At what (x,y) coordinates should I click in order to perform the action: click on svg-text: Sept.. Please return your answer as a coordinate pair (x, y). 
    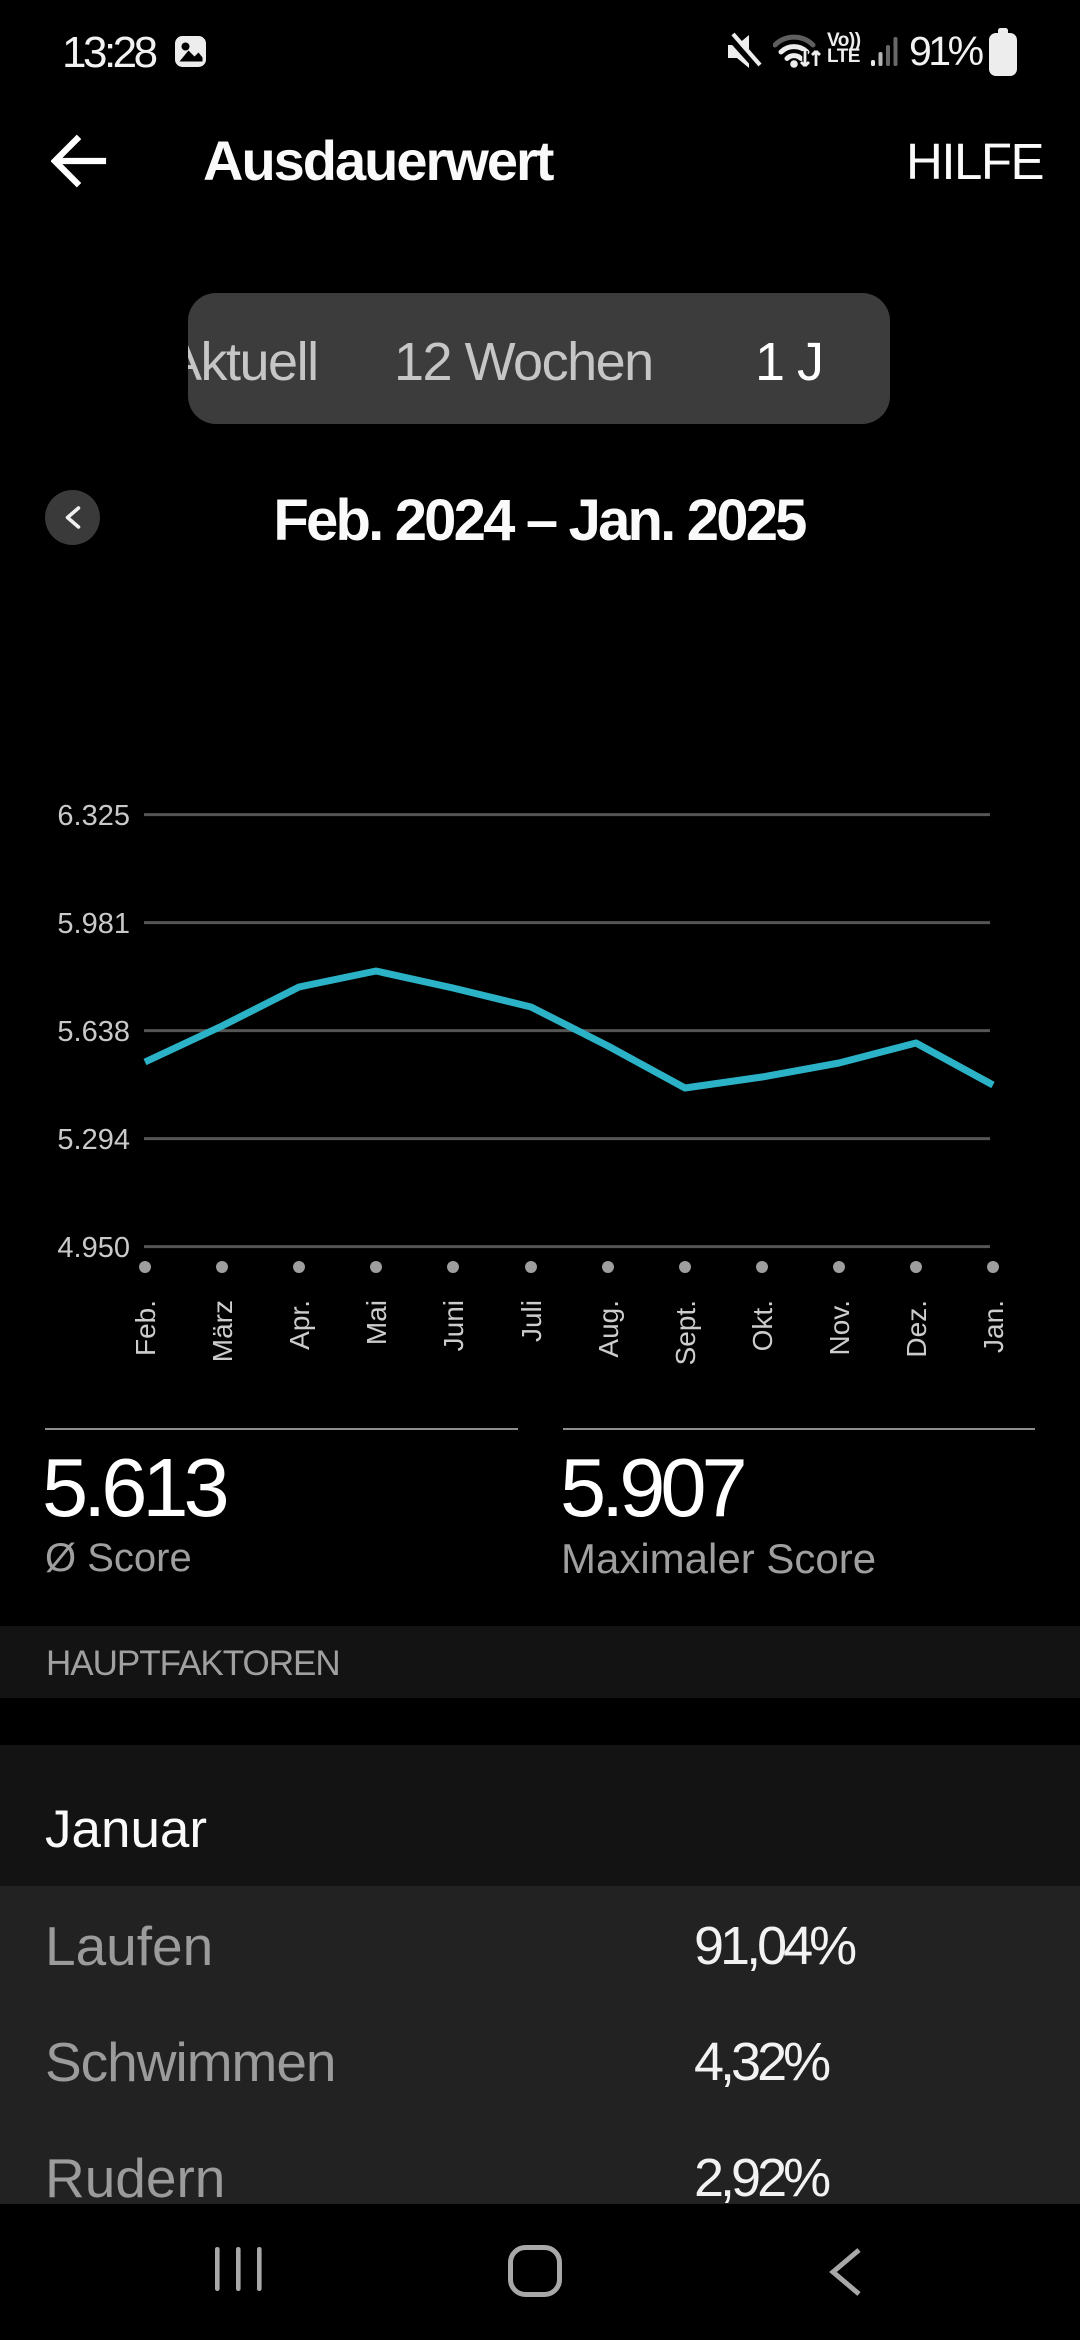
    Looking at the image, I should click on (685, 1332).